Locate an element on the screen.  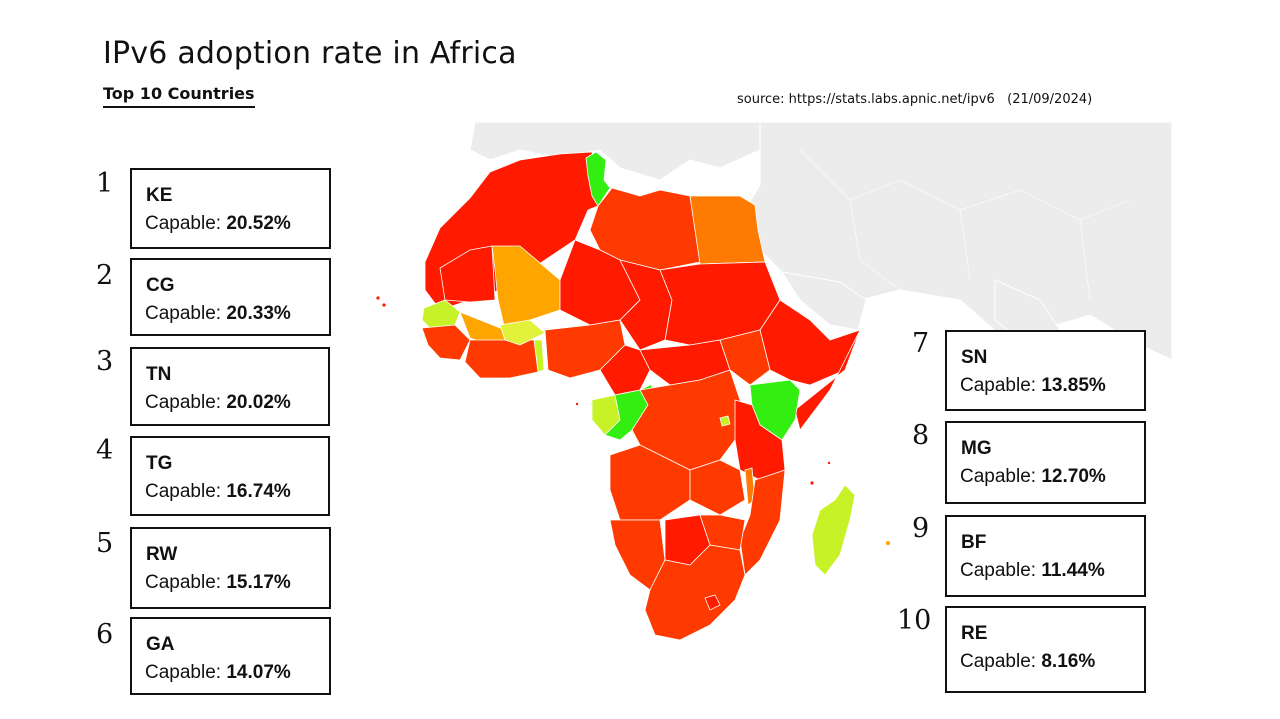
rank-number: 2 is located at coordinates (105, 275).